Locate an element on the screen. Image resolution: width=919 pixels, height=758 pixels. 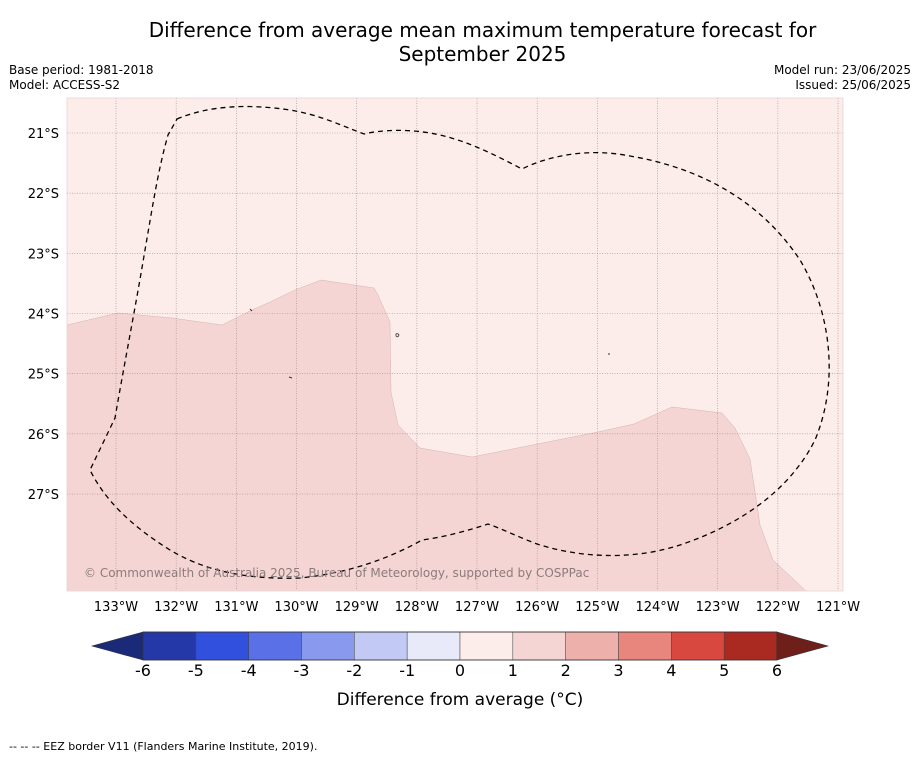
colorbar-tick-label: 0 is located at coordinates (460, 670).